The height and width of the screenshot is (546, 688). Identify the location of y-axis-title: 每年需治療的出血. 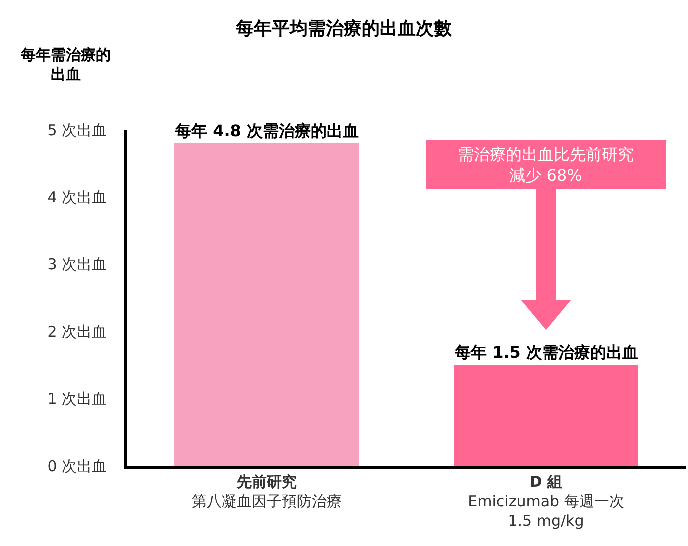
(65, 65).